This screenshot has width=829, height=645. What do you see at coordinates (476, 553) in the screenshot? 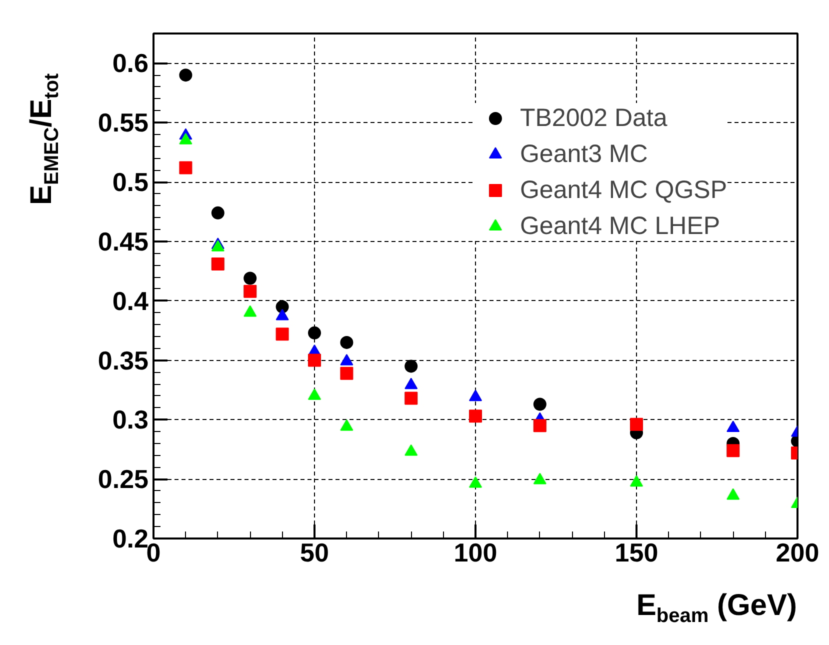
I see `x-tick-label: 100` at bounding box center [476, 553].